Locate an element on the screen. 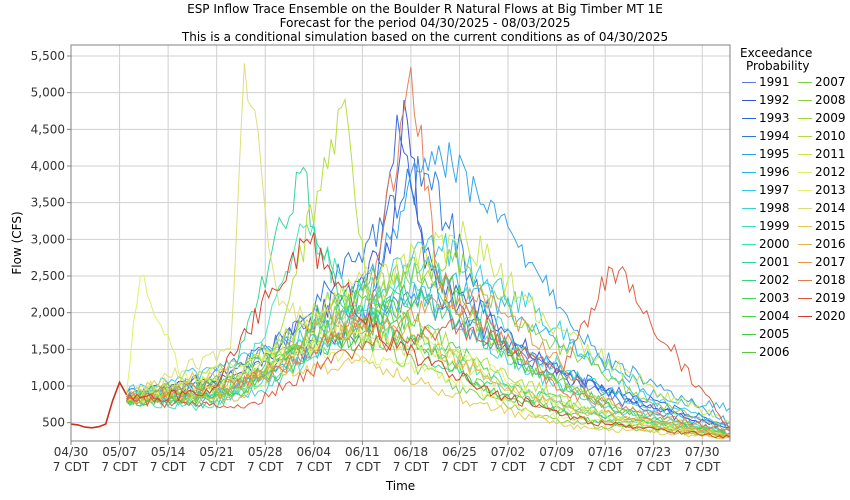 Image resolution: width=850 pixels, height=500 pixels. legend-item-2003: 2003 is located at coordinates (766, 298).